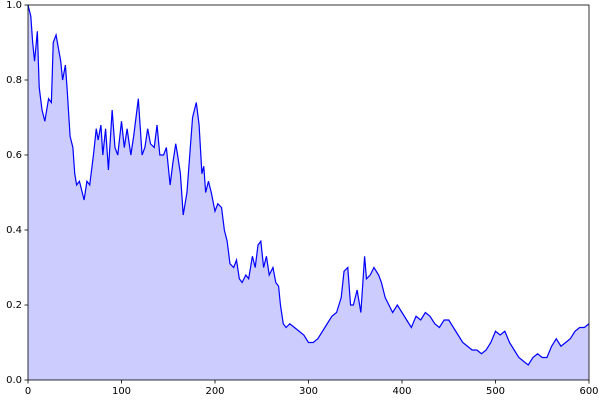  What do you see at coordinates (14, 230) in the screenshot?
I see `y-tick-label: 0.4` at bounding box center [14, 230].